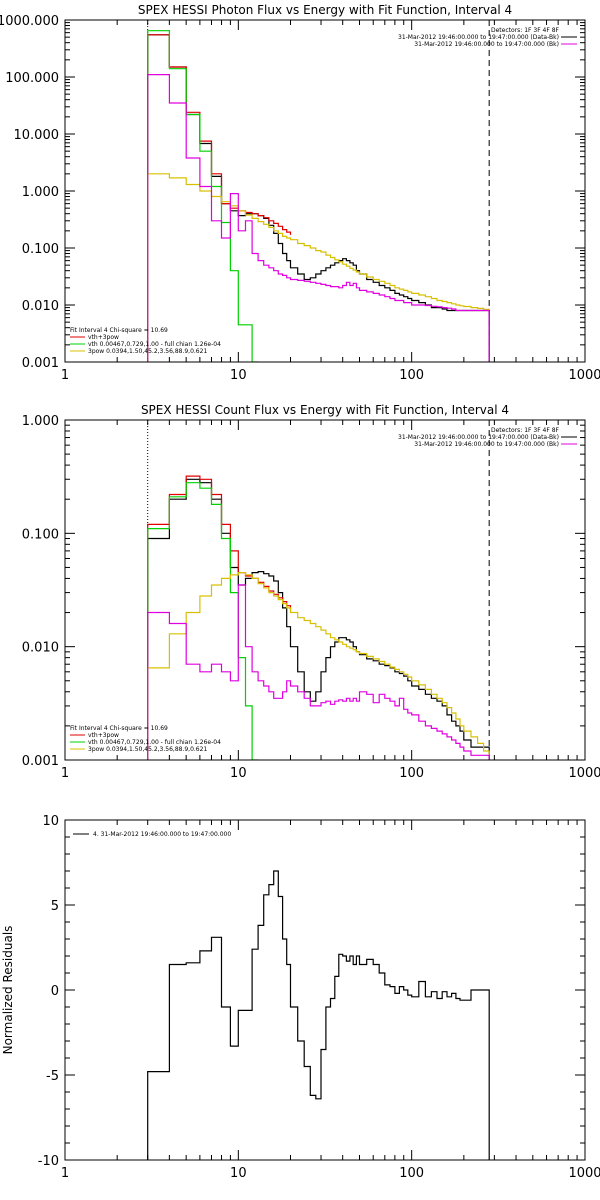 The height and width of the screenshot is (1200, 600). What do you see at coordinates (55, 906) in the screenshot?
I see `y-tick-label: 5` at bounding box center [55, 906].